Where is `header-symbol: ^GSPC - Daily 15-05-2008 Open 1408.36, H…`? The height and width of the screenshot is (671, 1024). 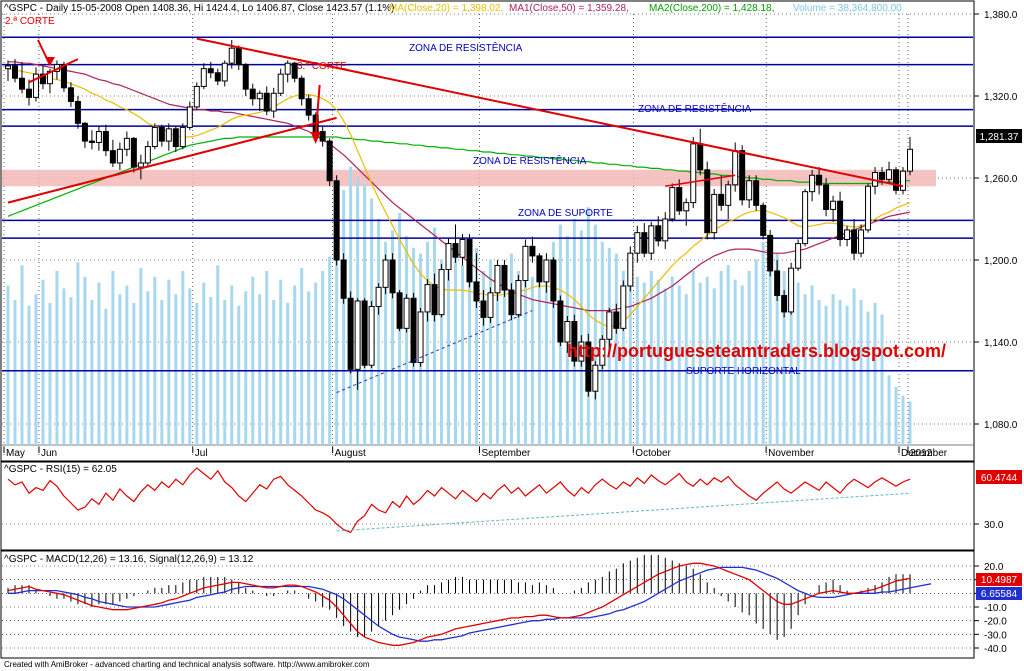
header-symbol: ^GSPC - Daily 15-05-2008 Open 1408.36, H… is located at coordinates (199, 8).